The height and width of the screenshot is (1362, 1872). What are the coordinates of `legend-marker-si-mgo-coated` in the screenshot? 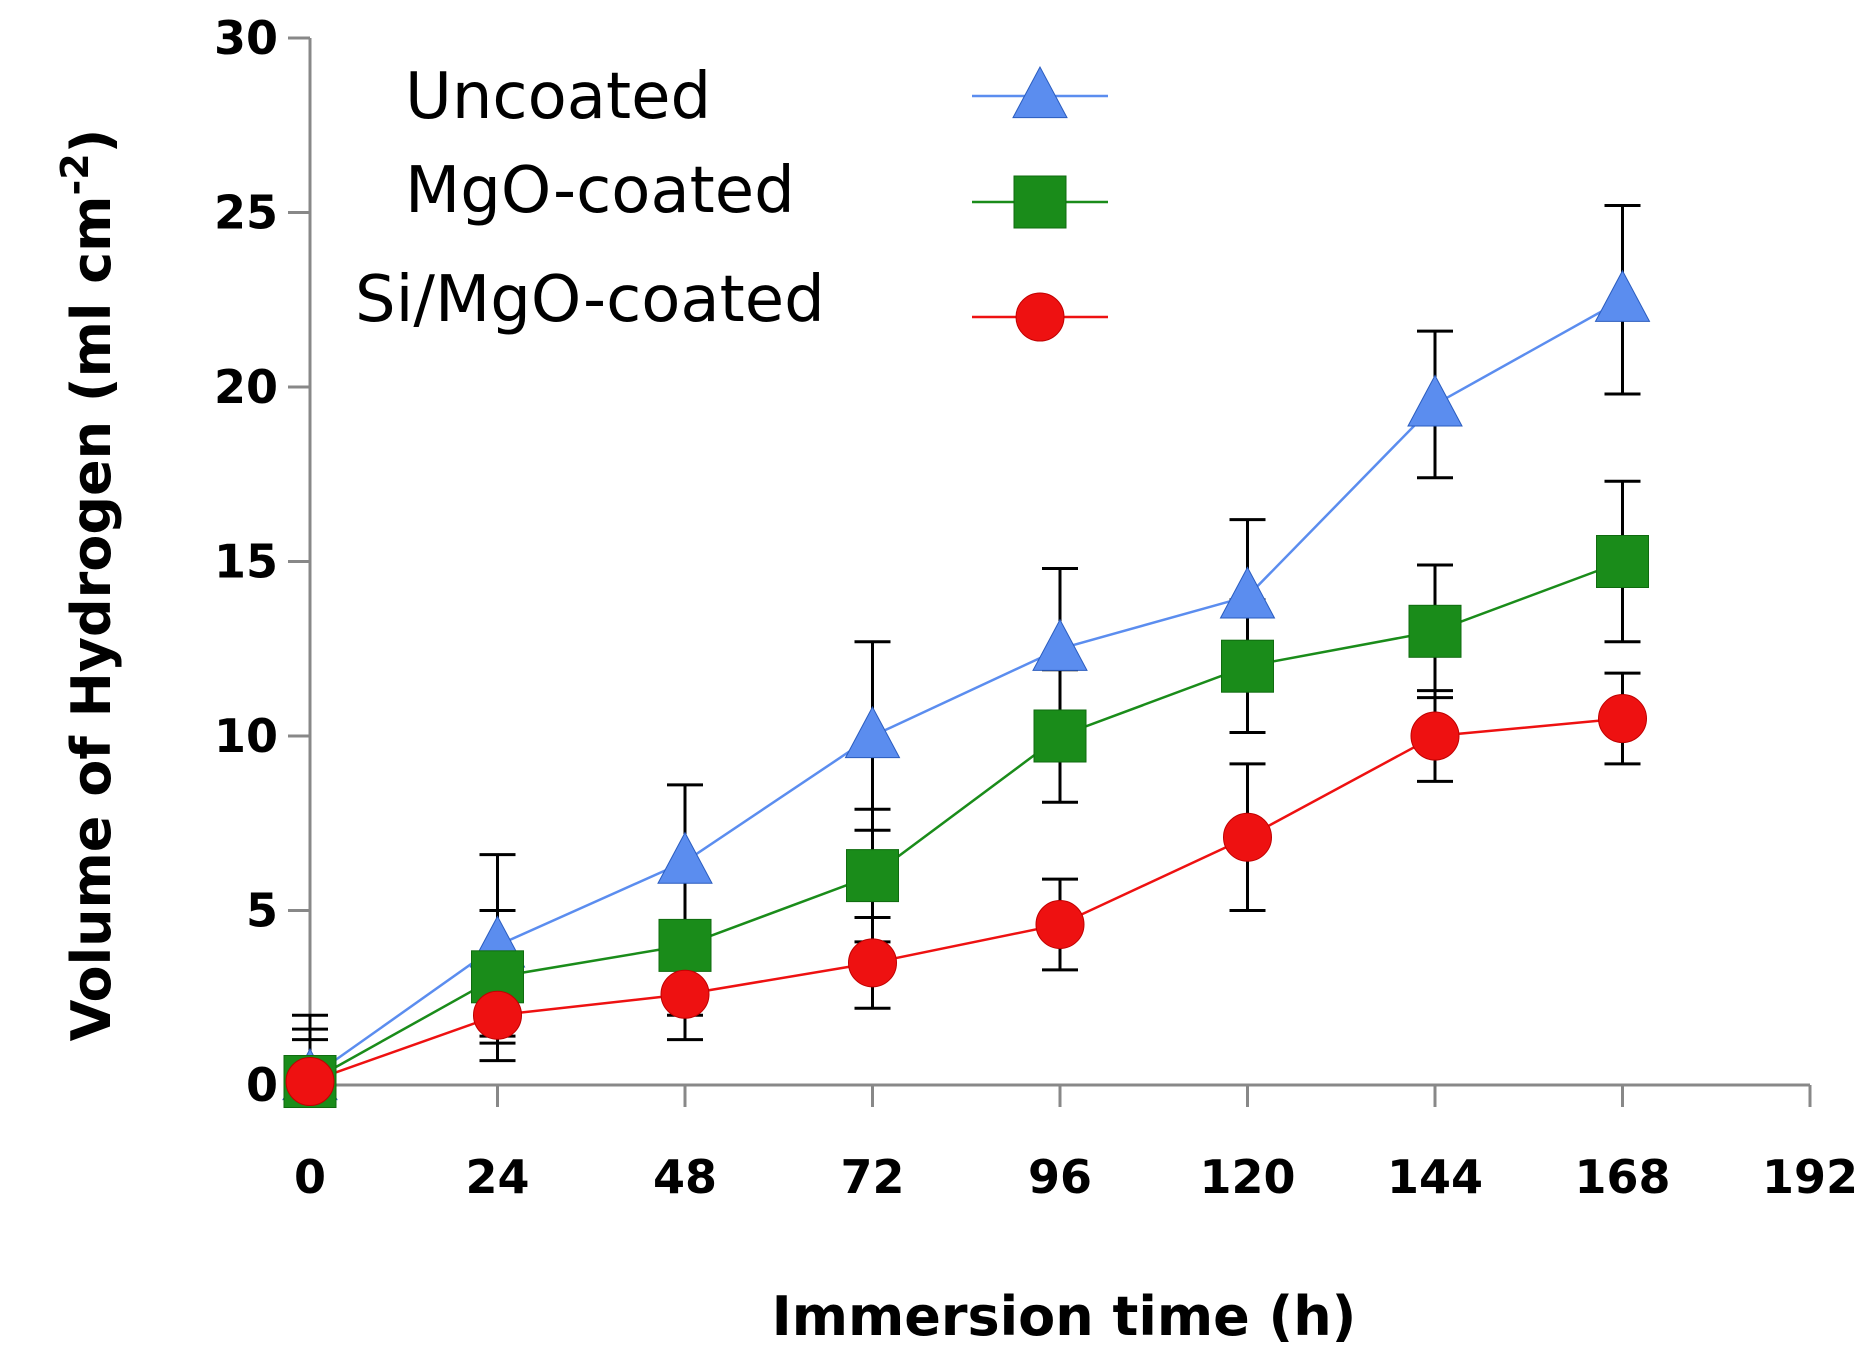 It's located at (1040, 317).